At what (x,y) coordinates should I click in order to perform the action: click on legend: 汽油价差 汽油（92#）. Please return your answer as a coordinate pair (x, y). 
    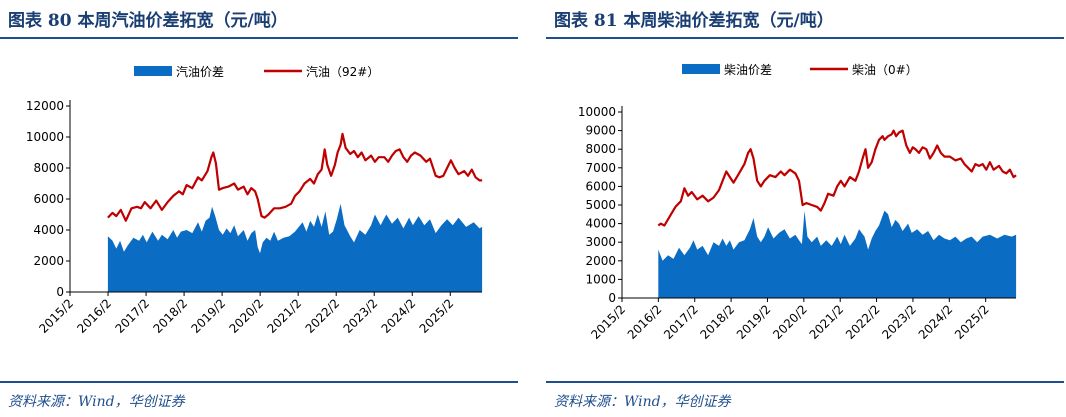
    Looking at the image, I should click on (256, 71).